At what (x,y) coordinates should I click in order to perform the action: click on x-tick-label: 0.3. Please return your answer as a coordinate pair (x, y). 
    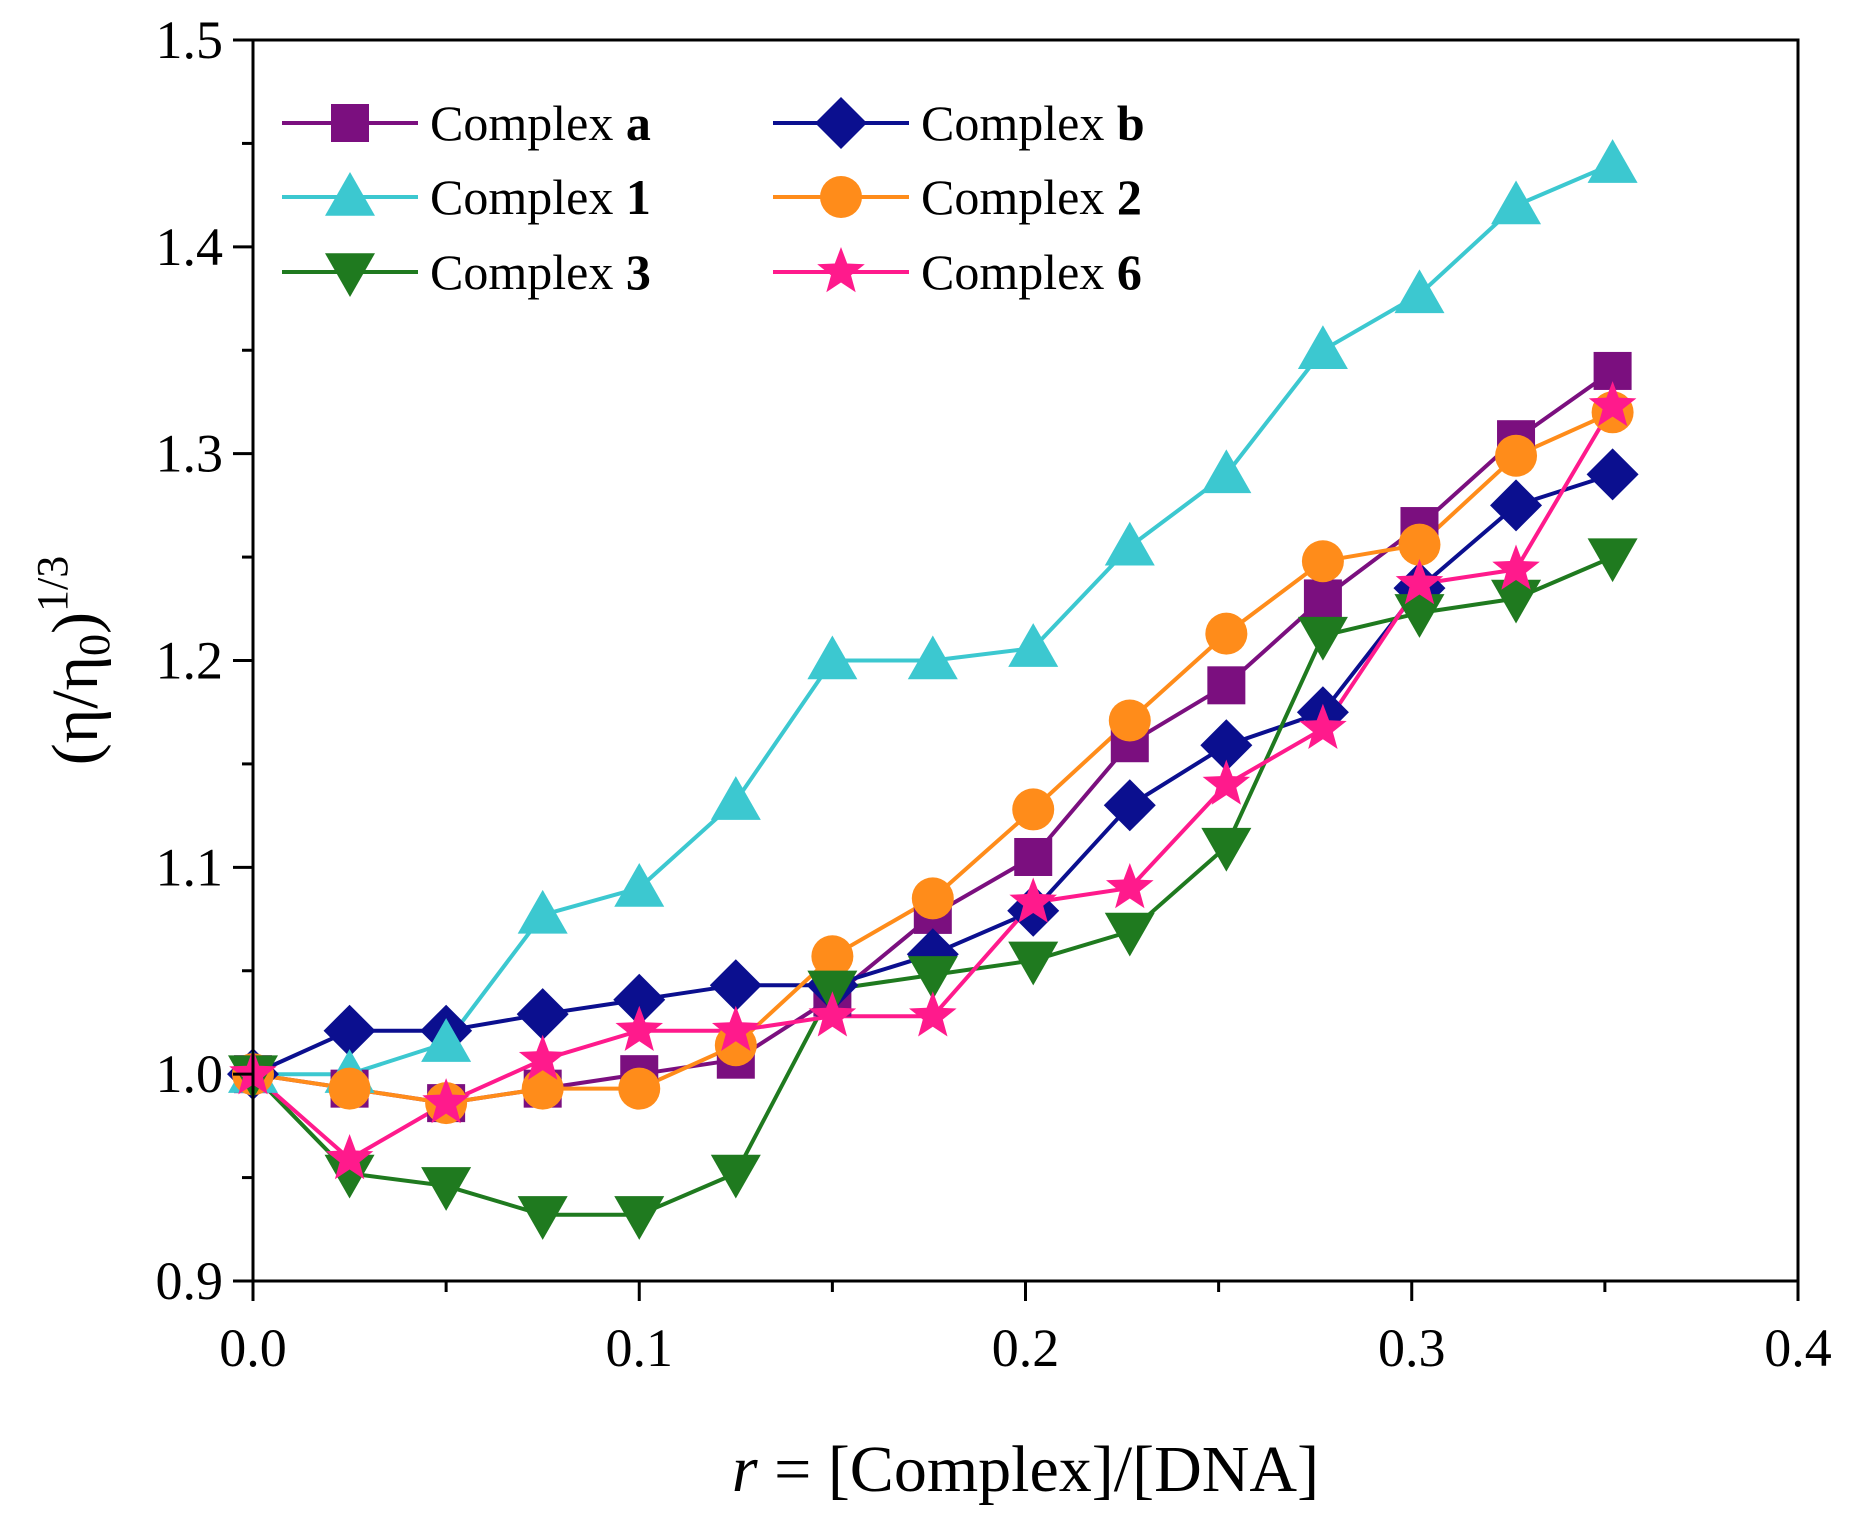
    Looking at the image, I should click on (1412, 1348).